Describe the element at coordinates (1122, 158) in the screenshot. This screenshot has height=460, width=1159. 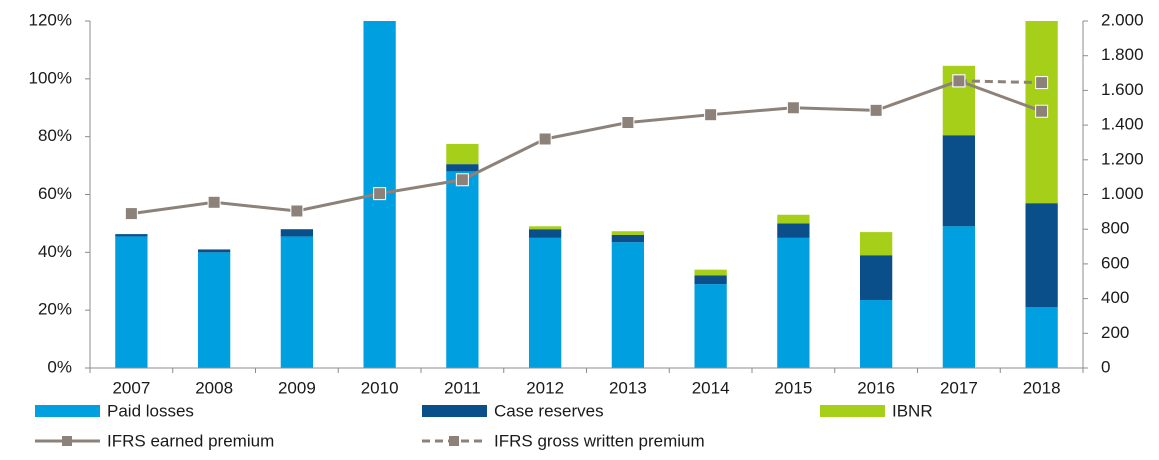
I see `y2-tick-label: 1.200` at that location.